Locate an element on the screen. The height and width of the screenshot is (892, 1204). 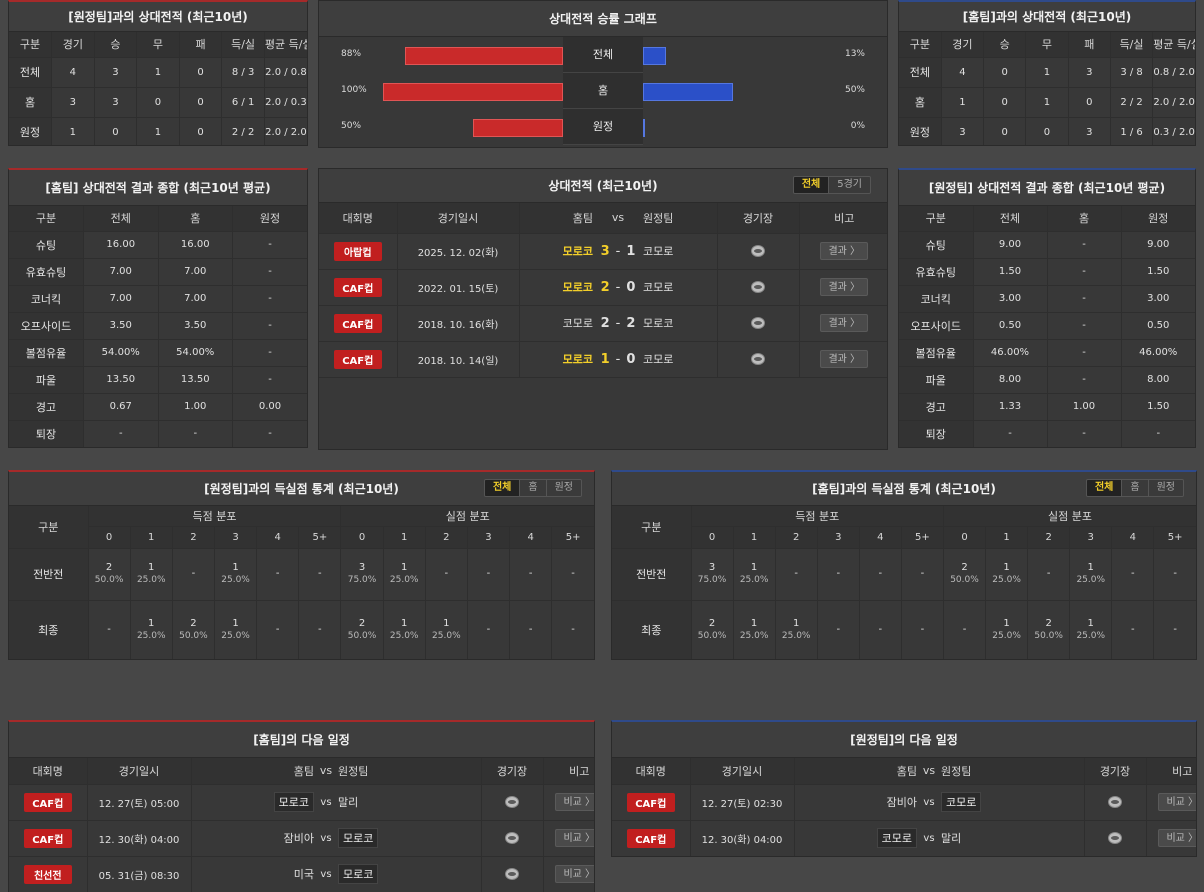
match-date: 12. 27(토) 05:00 is located at coordinates (139, 802).